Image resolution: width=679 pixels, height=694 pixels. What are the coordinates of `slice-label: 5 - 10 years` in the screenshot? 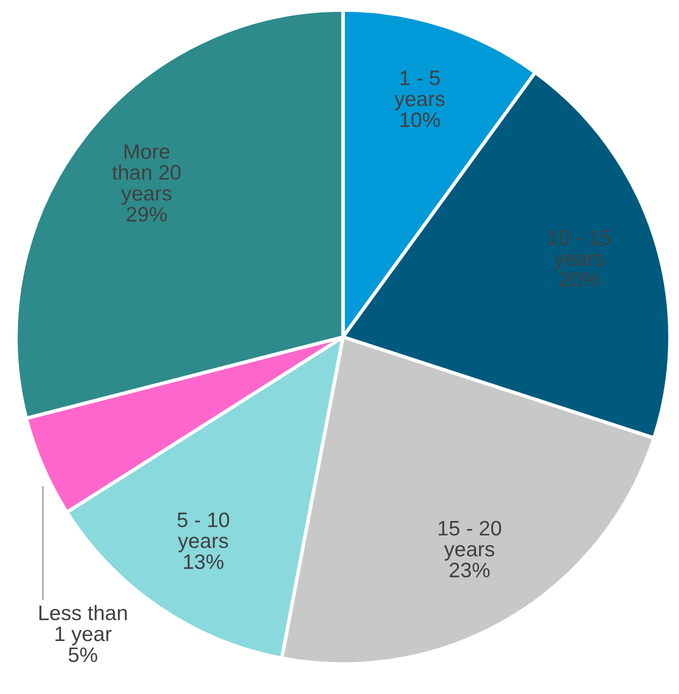 It's located at (204, 532).